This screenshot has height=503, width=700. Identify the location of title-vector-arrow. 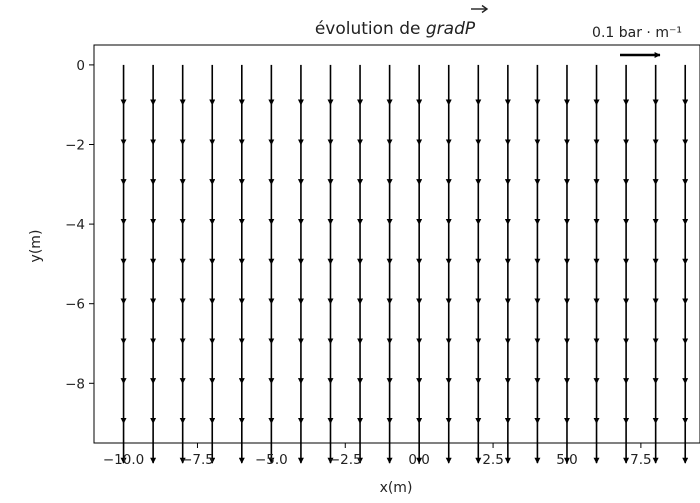
(480, 9).